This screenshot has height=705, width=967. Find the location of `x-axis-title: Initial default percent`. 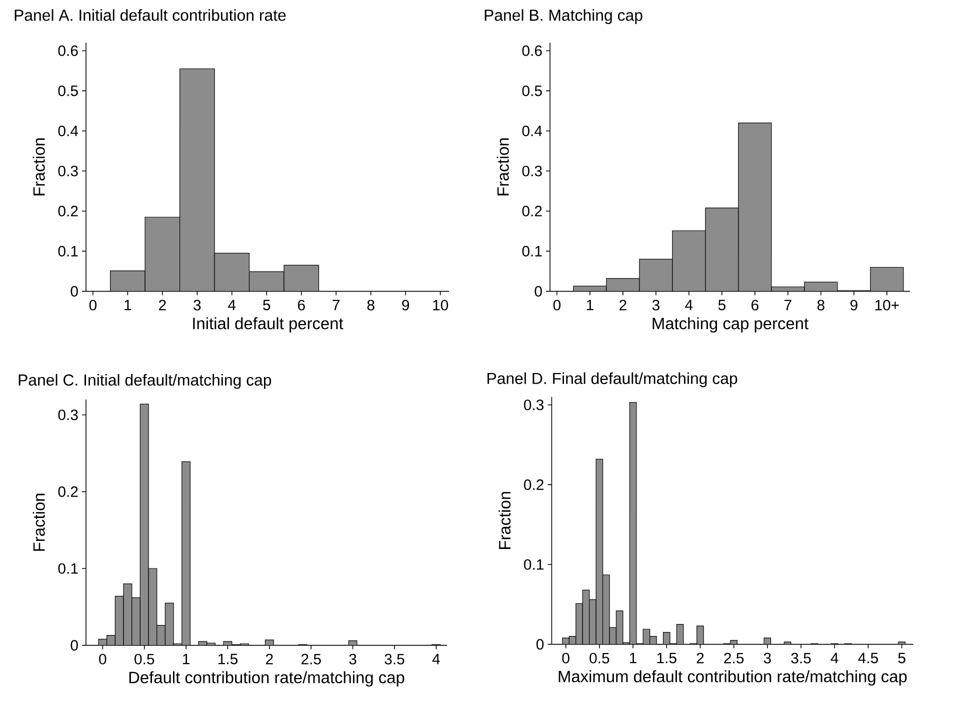

x-axis-title: Initial default percent is located at coordinates (268, 325).